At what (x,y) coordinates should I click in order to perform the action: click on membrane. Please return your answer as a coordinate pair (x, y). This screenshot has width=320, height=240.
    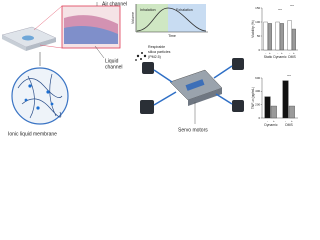
    Looking at the image, I should click on (40, 96).